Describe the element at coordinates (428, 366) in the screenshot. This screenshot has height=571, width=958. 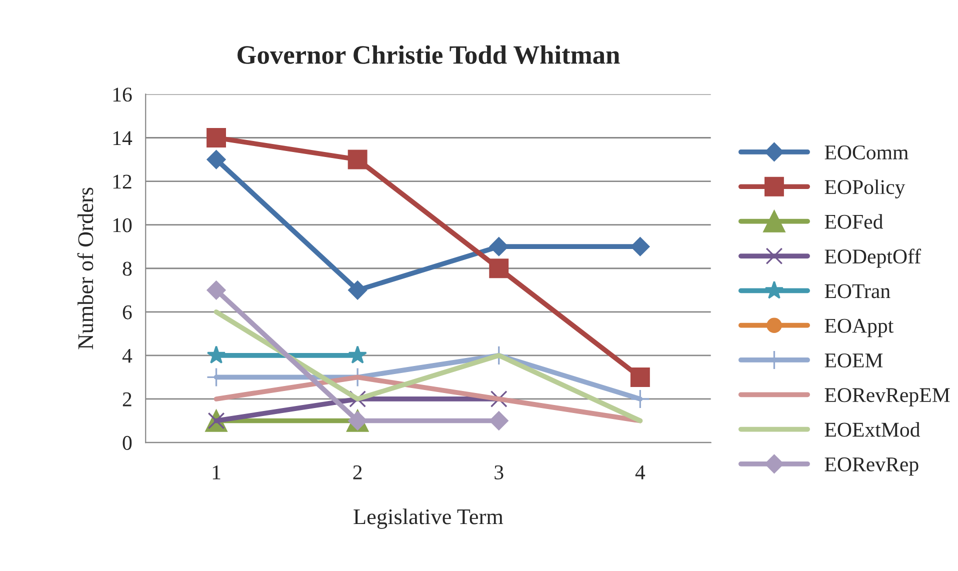
I see `line-series` at that location.